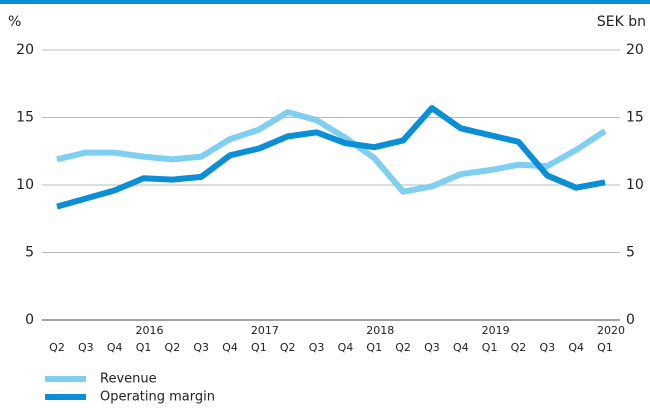 This screenshot has width=650, height=408. Describe the element at coordinates (25, 50) in the screenshot. I see `y-tick-label: 20` at that location.